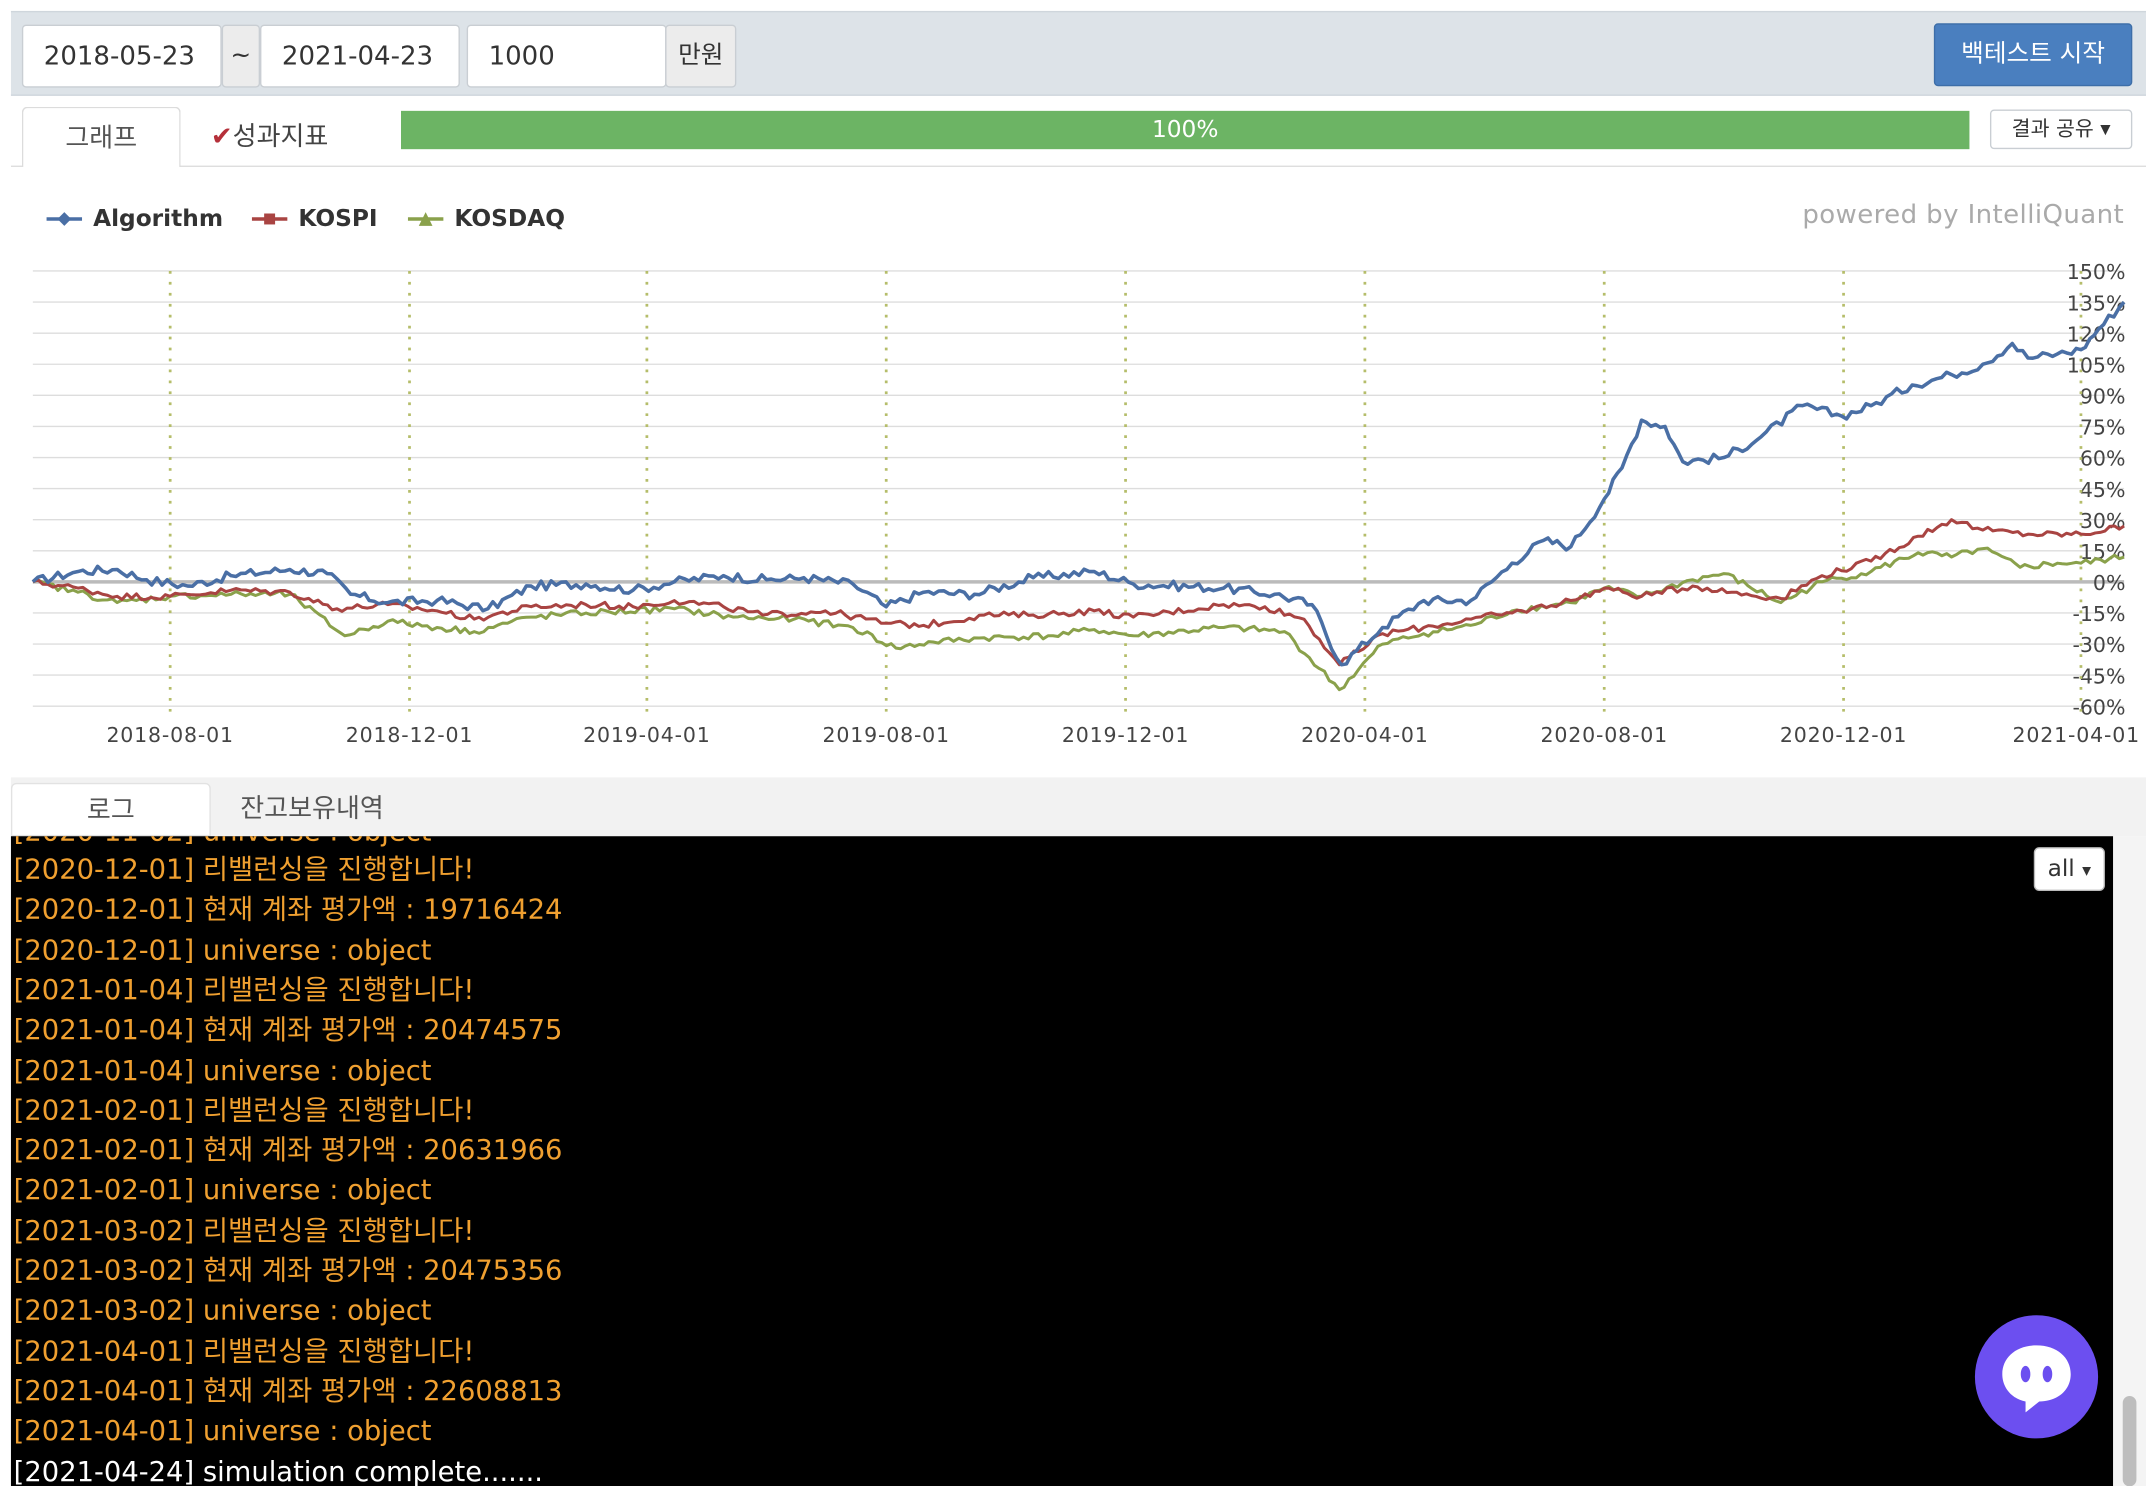 This screenshot has height=1486, width=2146. Describe the element at coordinates (222, 949) in the screenshot. I see `log-line: [2020-12-01] universe : object` at that location.